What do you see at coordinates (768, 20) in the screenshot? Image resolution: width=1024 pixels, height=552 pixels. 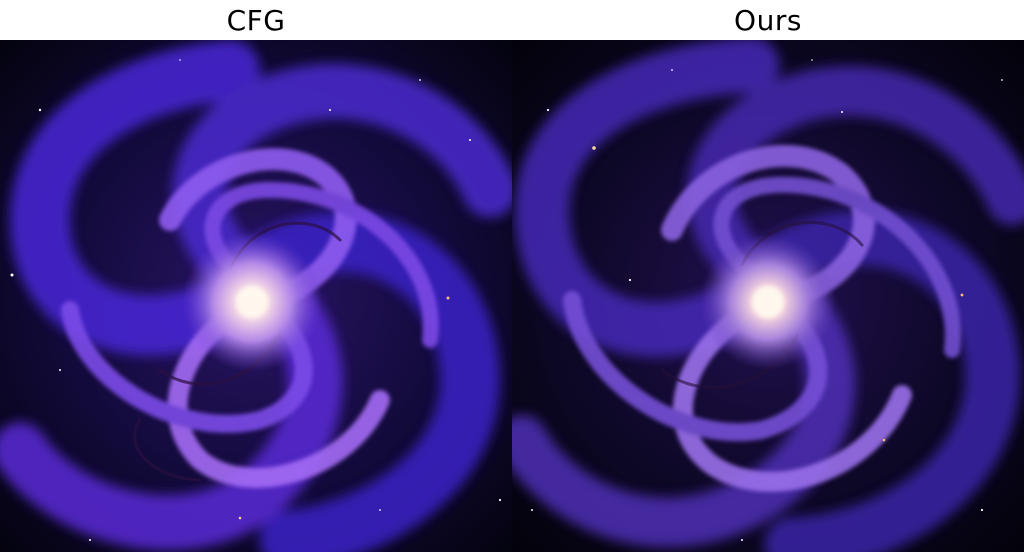 I see `panel-label-ours: Ours` at bounding box center [768, 20].